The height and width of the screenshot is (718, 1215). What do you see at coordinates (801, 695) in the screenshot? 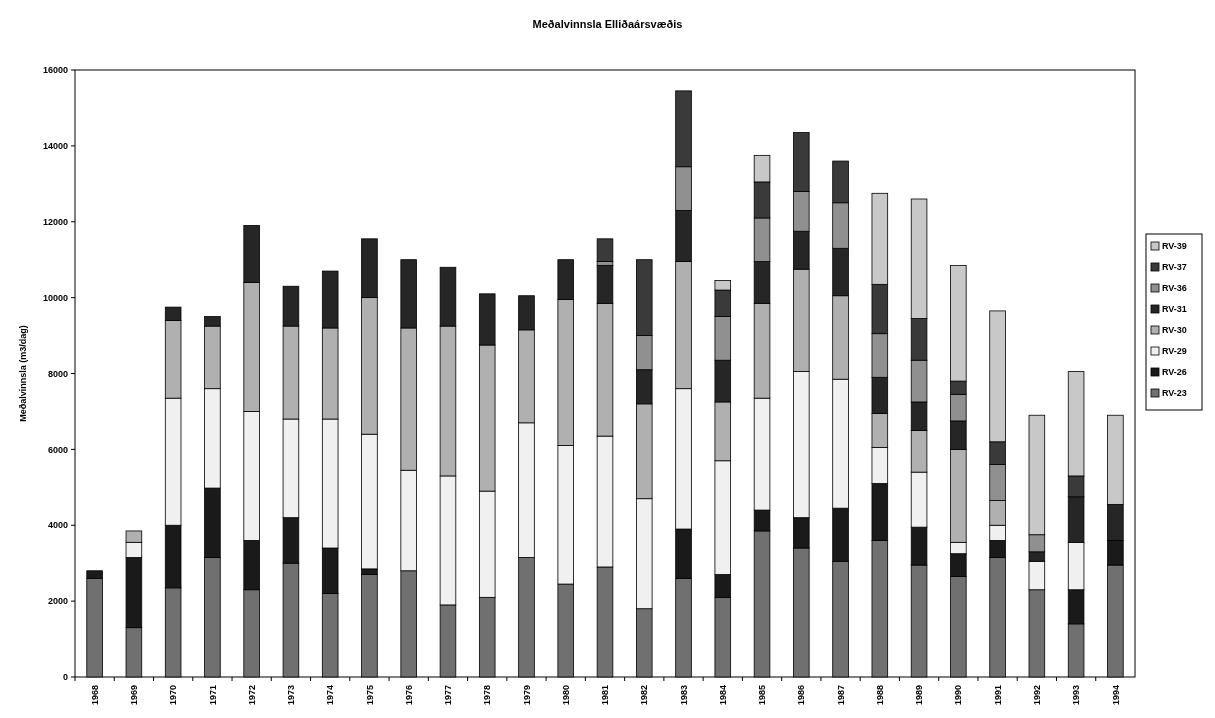
I see `x-tick-label: 1986` at bounding box center [801, 695].